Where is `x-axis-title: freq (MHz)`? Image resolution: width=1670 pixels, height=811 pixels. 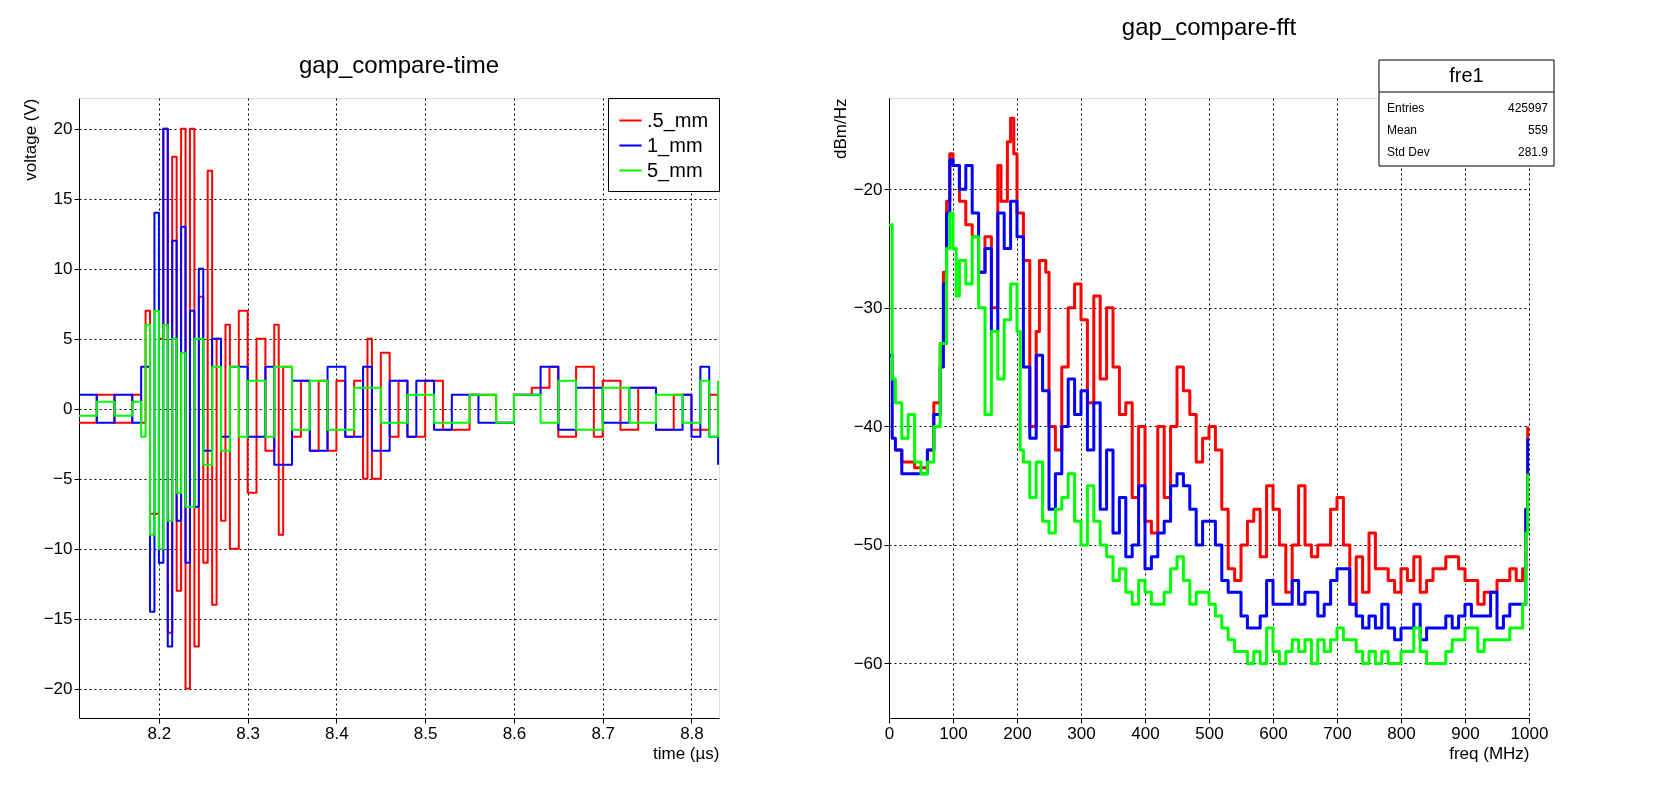 x-axis-title: freq (MHz) is located at coordinates (1489, 753).